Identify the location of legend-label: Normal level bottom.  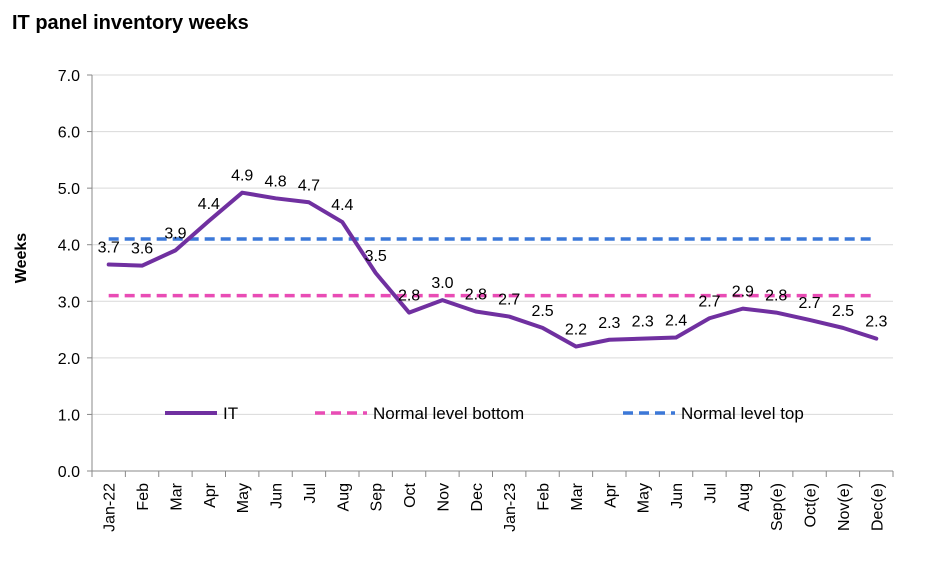
(448, 413).